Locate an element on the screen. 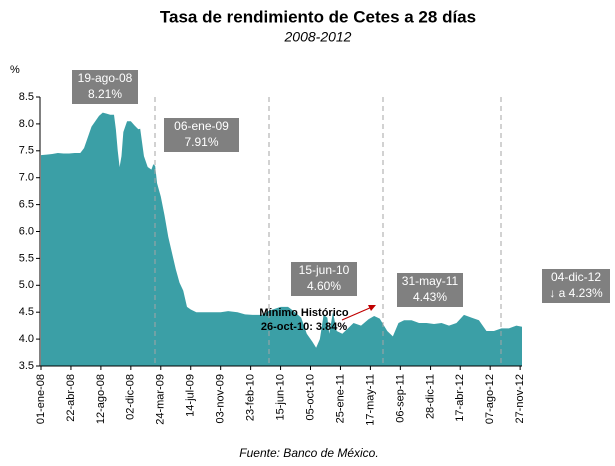  callout-text: 15-jun-10 is located at coordinates (324, 270).